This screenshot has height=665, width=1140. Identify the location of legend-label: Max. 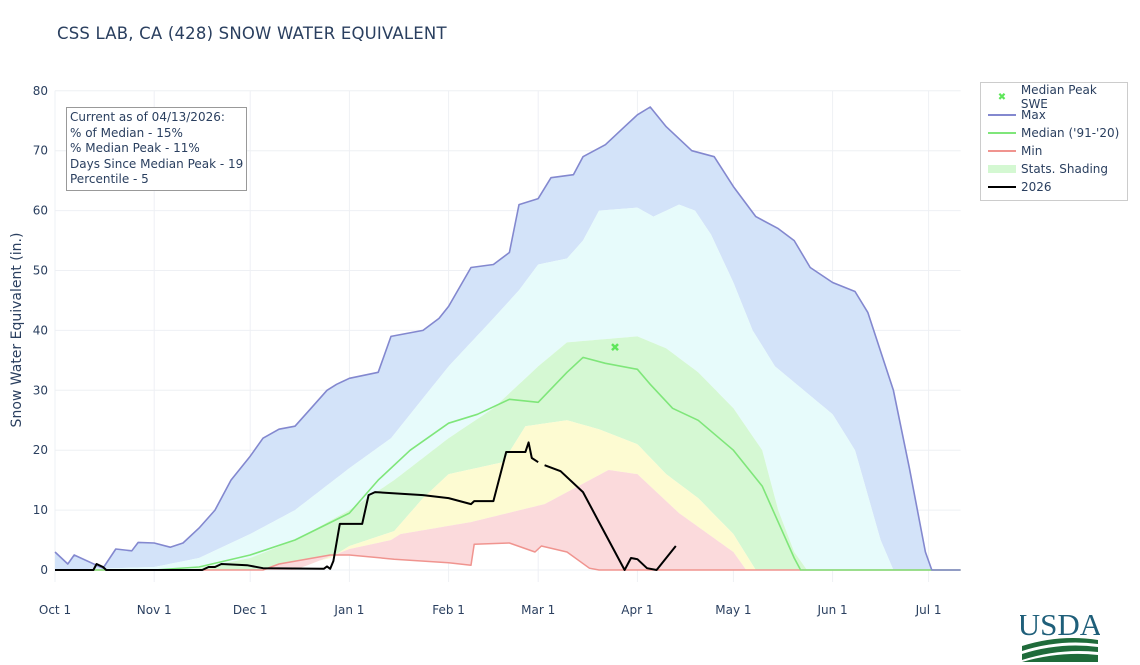
(1033, 115).